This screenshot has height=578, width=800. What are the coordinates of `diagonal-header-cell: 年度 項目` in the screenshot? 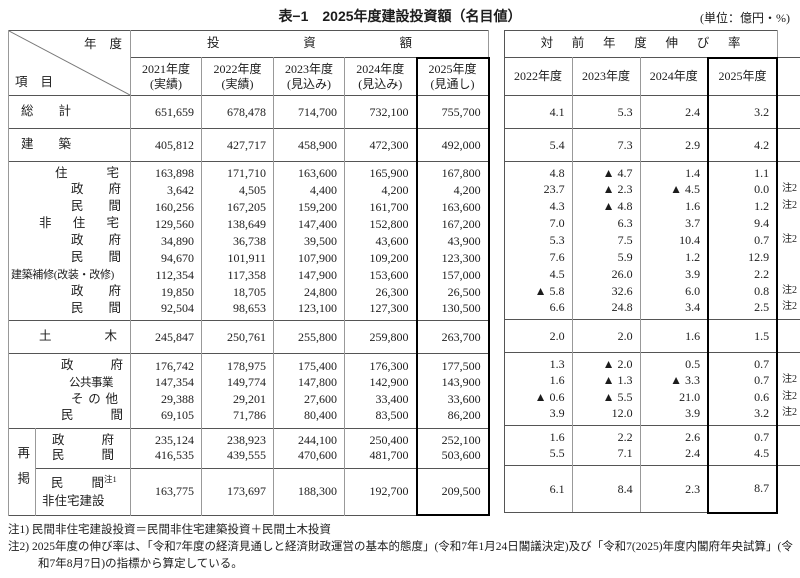 It's located at (69, 63).